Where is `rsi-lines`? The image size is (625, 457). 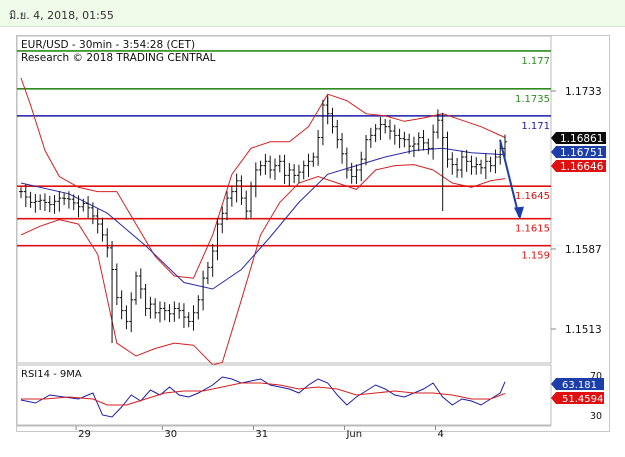
rsi-lines is located at coordinates (263, 397).